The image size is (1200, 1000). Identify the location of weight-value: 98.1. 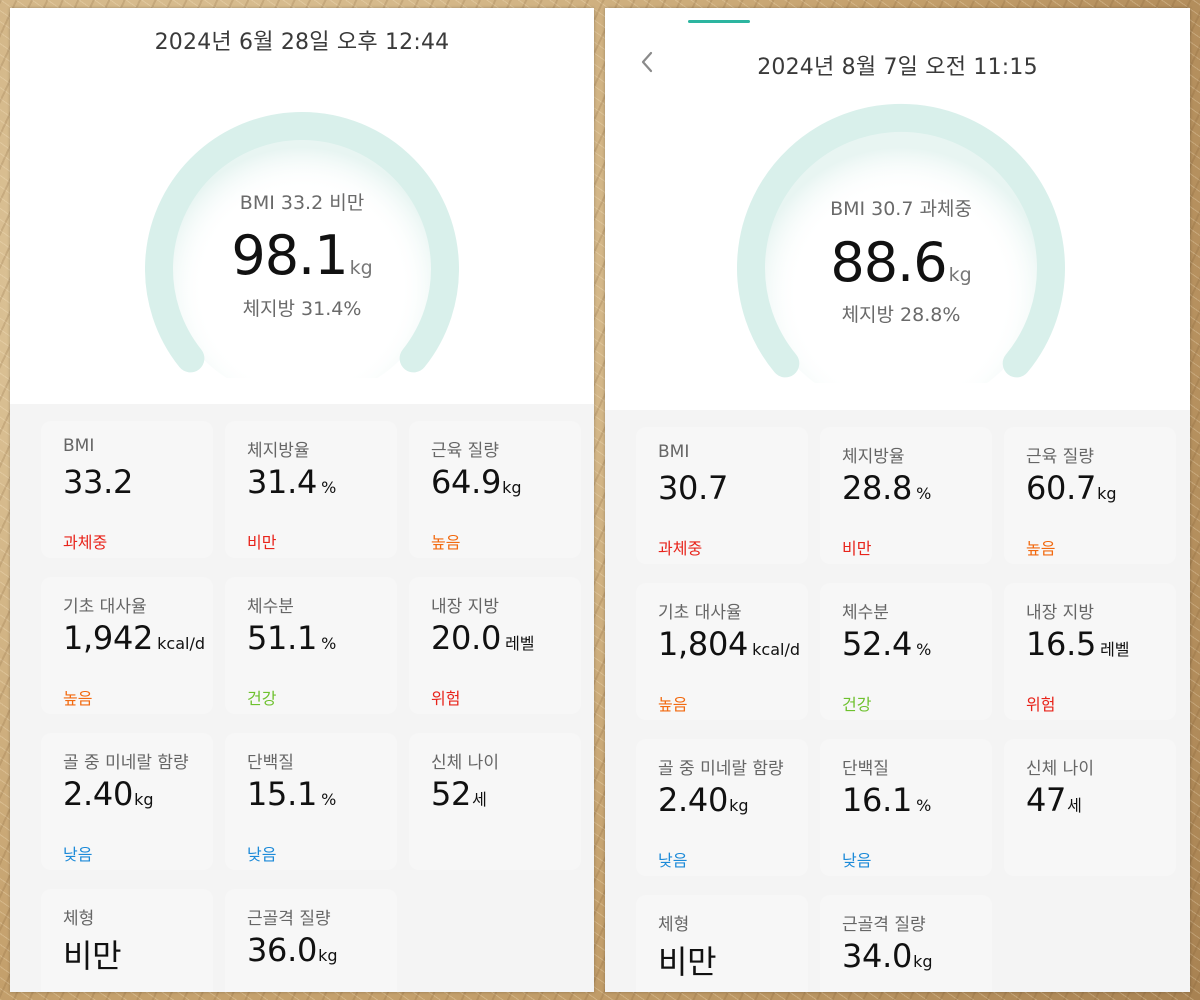
(289, 255).